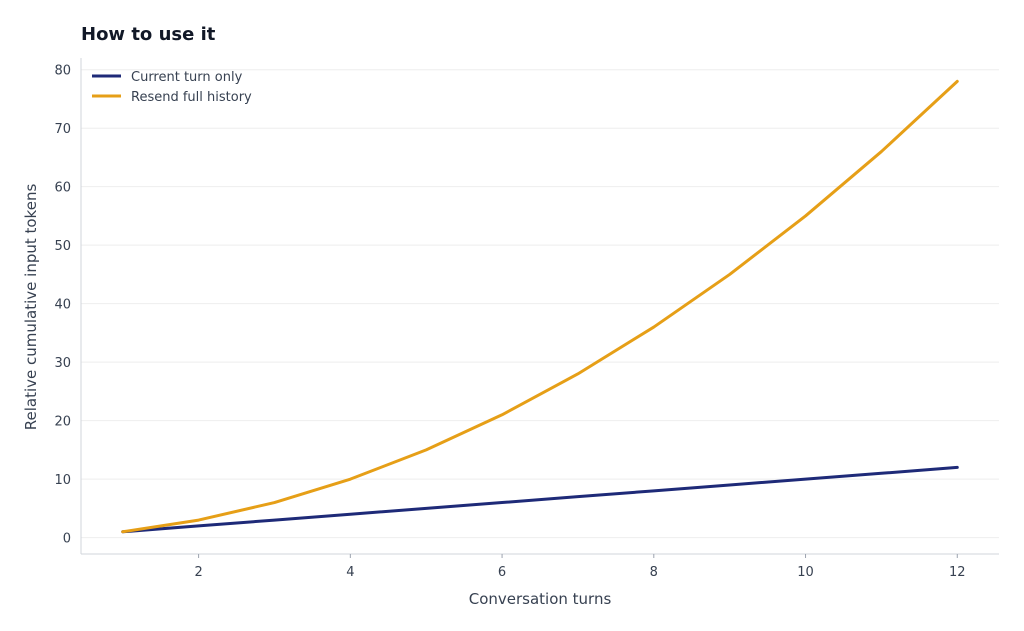 Image resolution: width=1024 pixels, height=631 pixels. I want to click on series-line-current-turn, so click(540, 499).